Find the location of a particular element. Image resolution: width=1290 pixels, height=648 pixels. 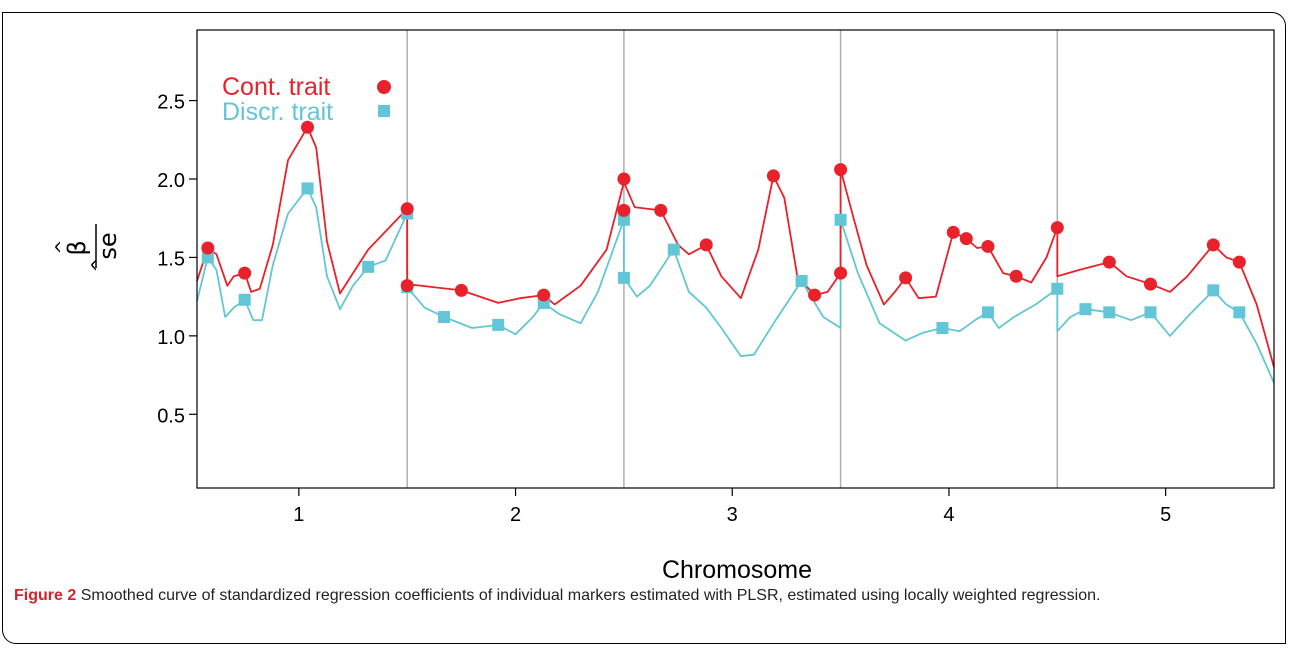

x-tick-label: 3 is located at coordinates (732, 515).